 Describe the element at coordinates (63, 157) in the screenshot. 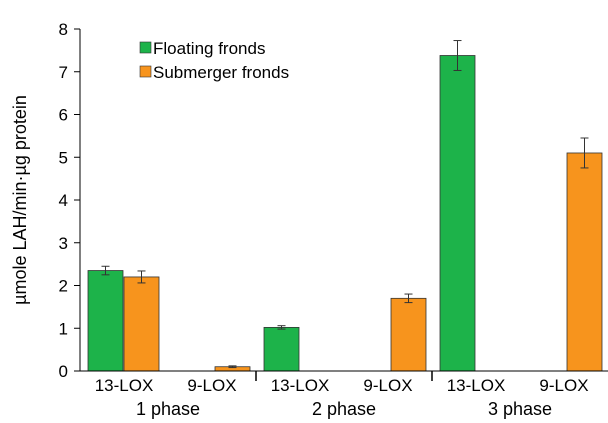

I see `y-tick-label: 5` at that location.